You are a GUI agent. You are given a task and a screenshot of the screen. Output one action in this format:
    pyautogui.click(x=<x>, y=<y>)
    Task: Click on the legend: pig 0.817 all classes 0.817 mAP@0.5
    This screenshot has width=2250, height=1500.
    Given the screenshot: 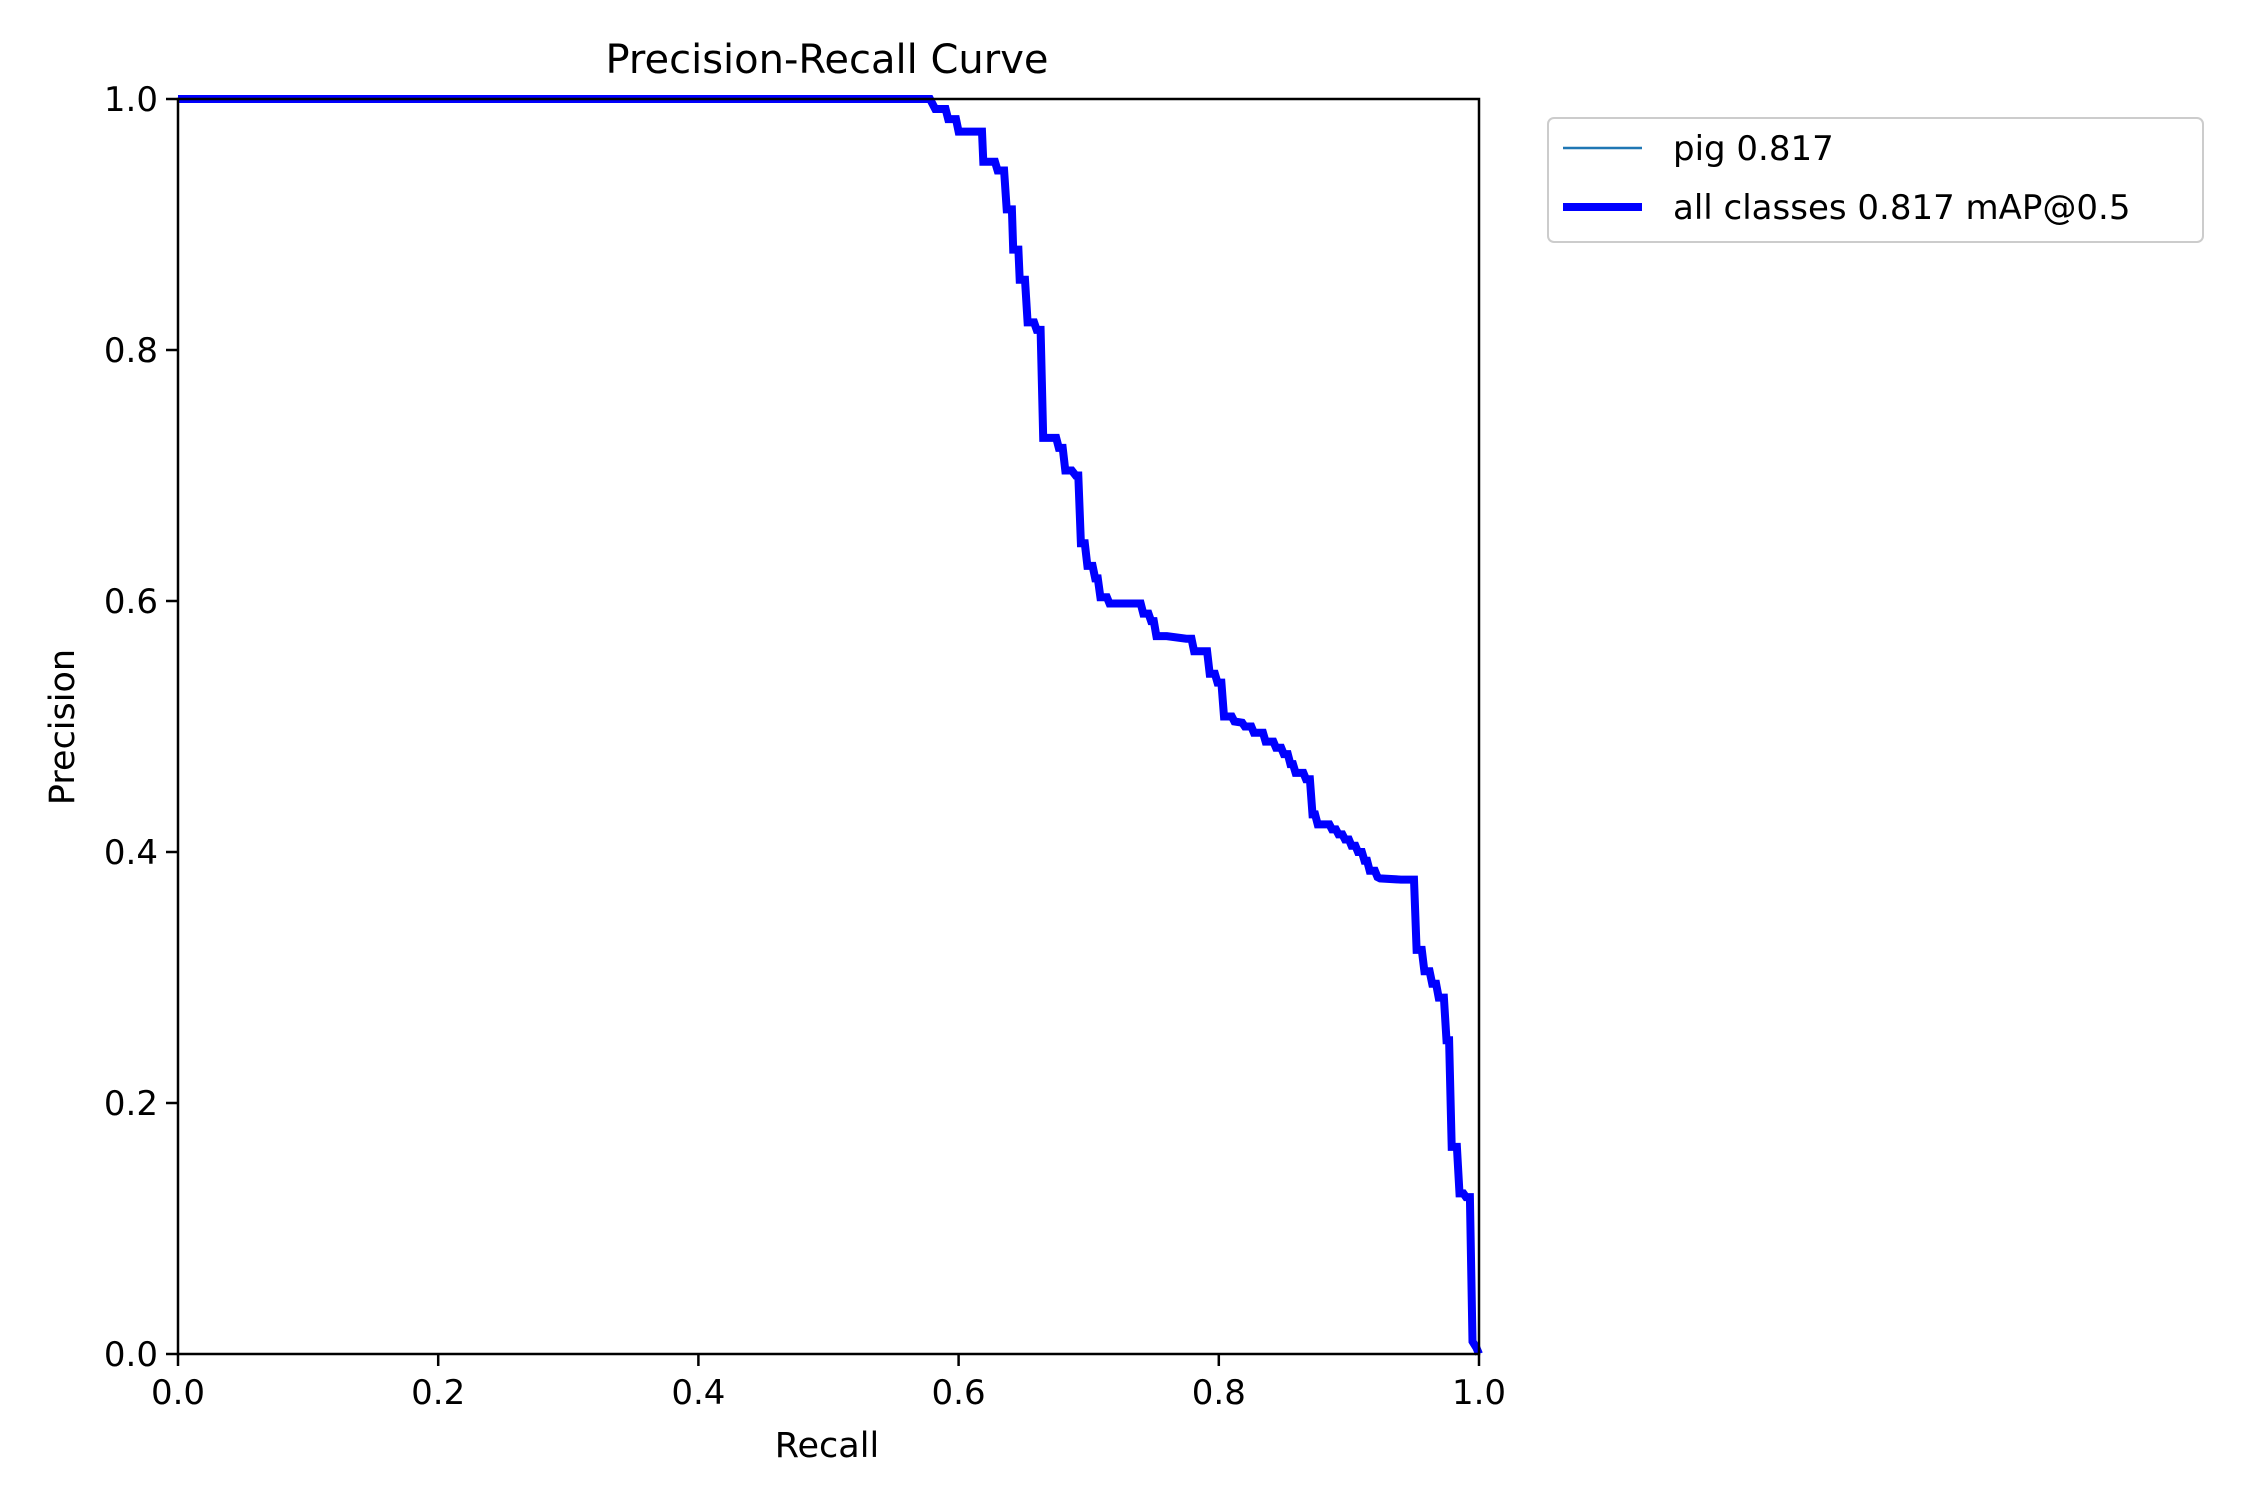 What is the action you would take?
    pyautogui.click(x=1875, y=180)
    